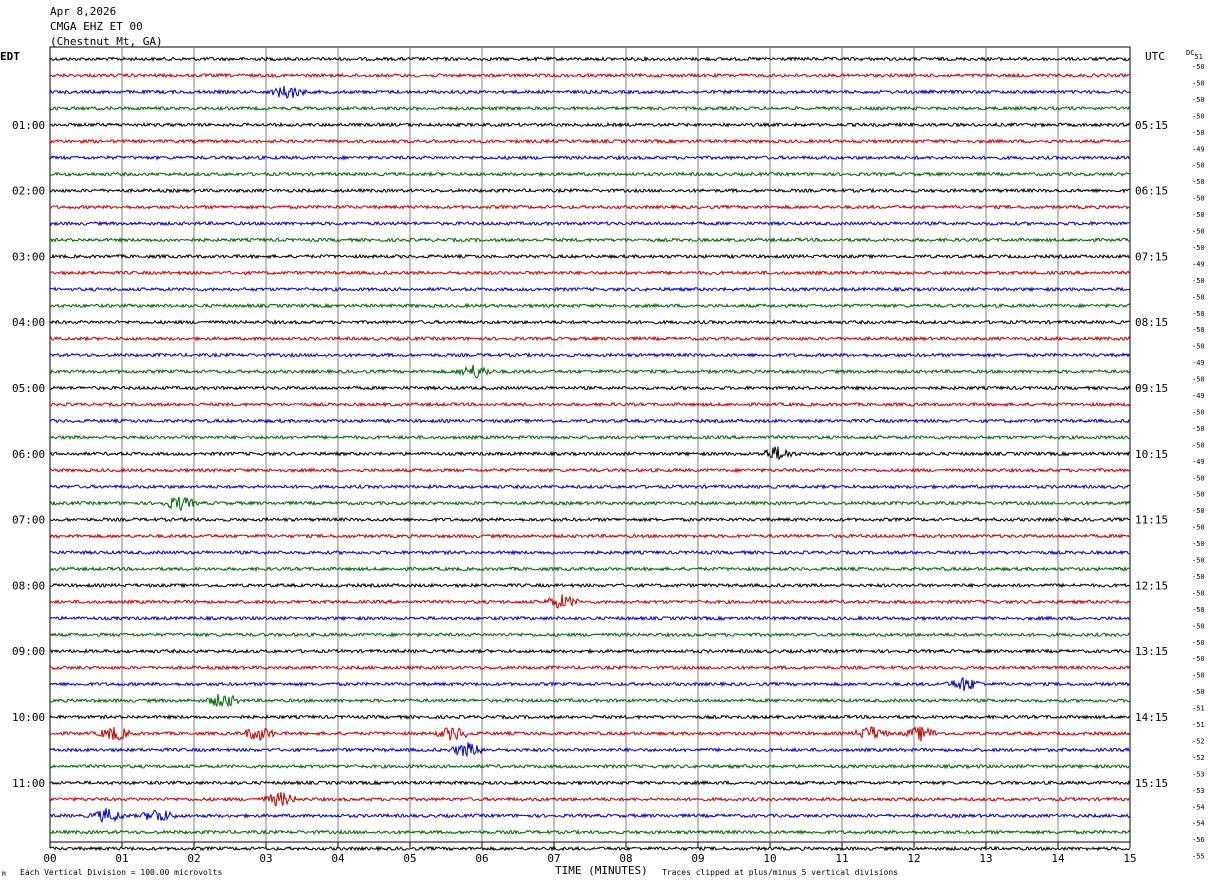  What do you see at coordinates (193, 858) in the screenshot?
I see `x-tick-label: 02` at bounding box center [193, 858].